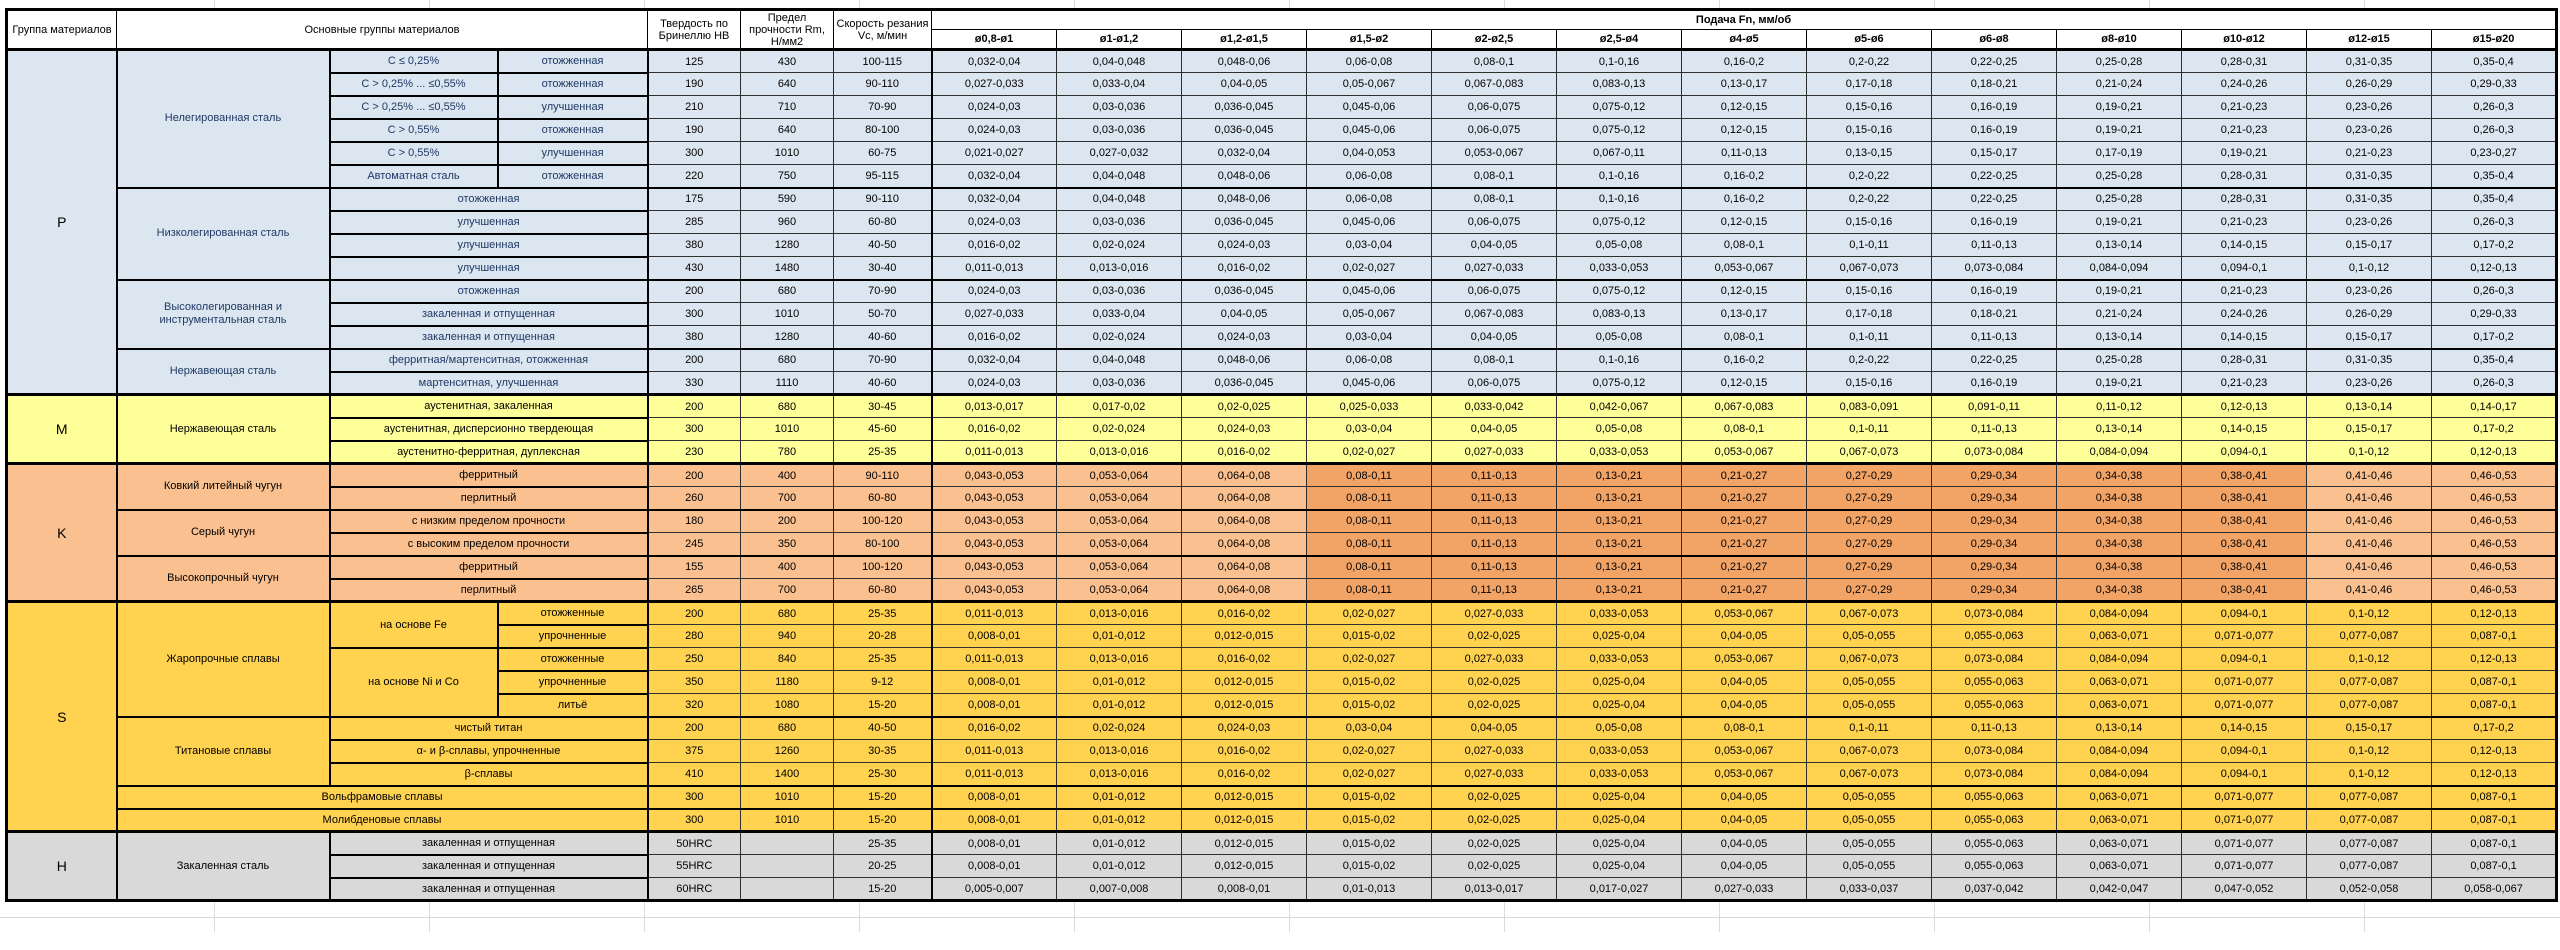  Describe the element at coordinates (1119, 383) in the screenshot. I see `feed-cell: 0,03-0,036` at that location.